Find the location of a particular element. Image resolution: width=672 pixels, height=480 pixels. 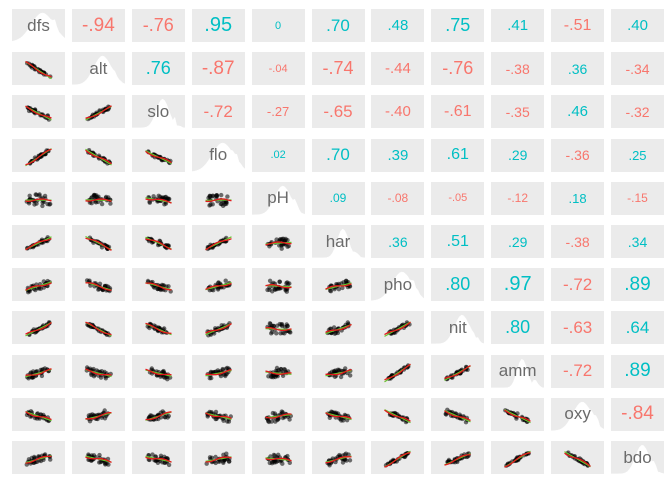

diag-panel-alt: alt is located at coordinates (98, 69).